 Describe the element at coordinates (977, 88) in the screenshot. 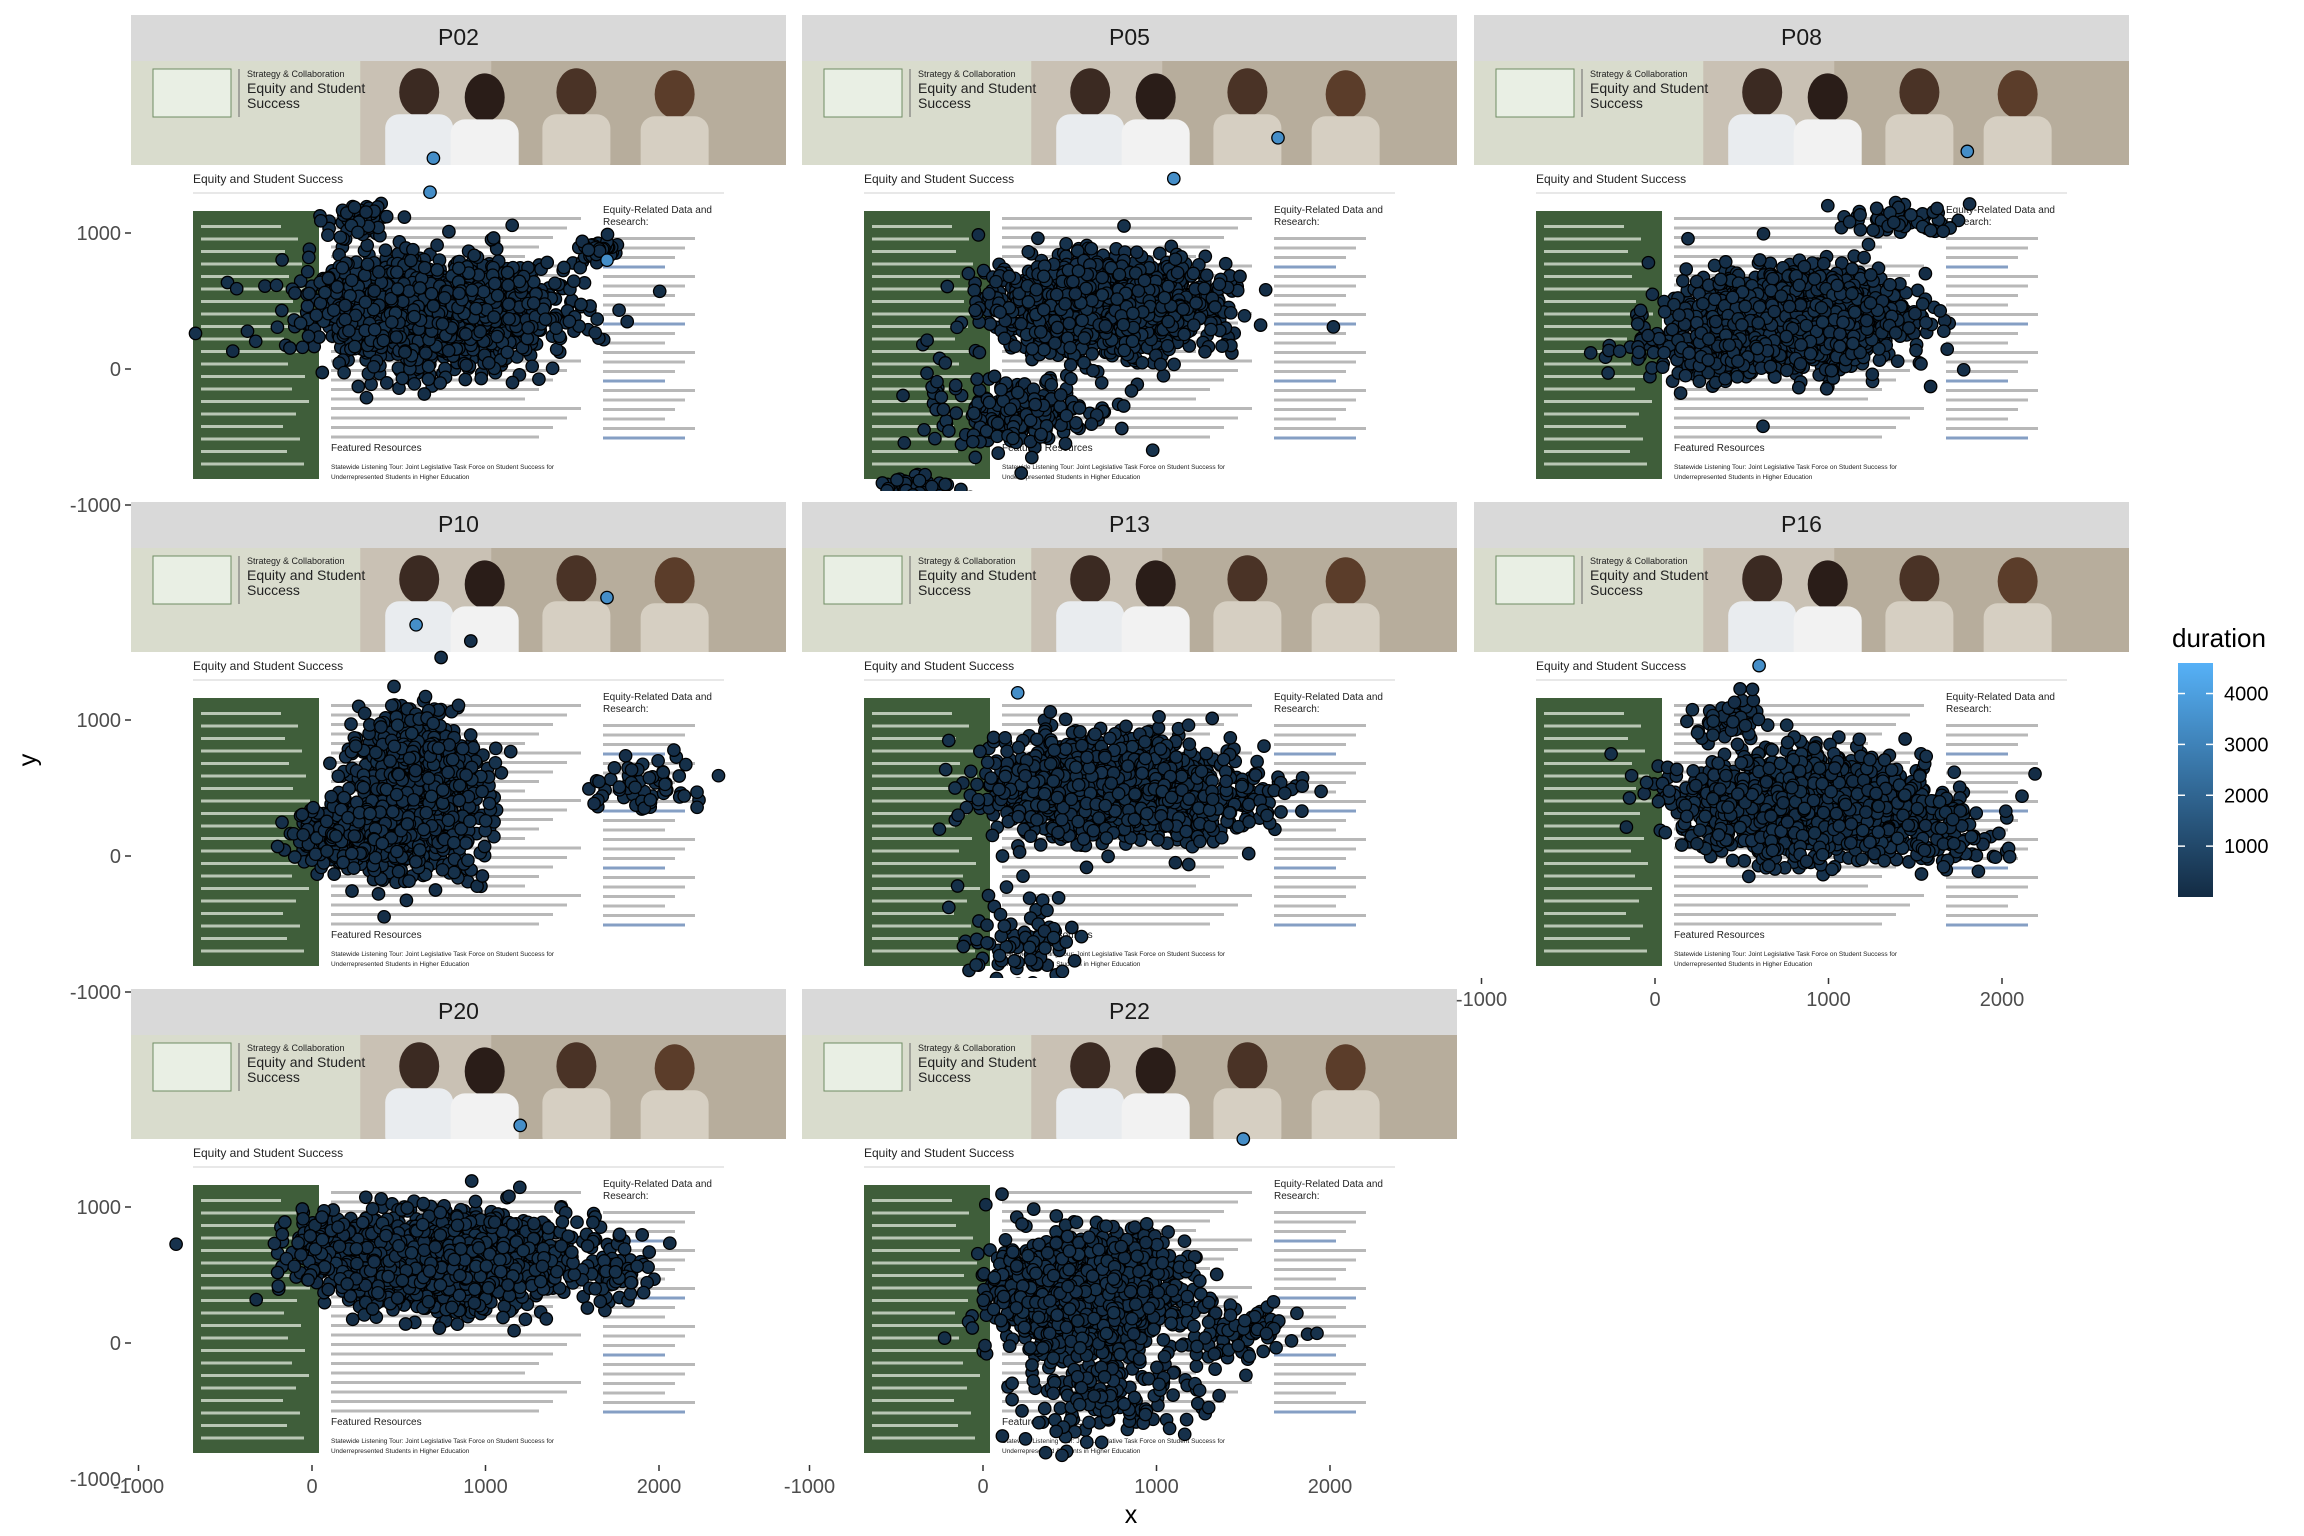

I see `banner-title-line1: Equity and Student` at that location.